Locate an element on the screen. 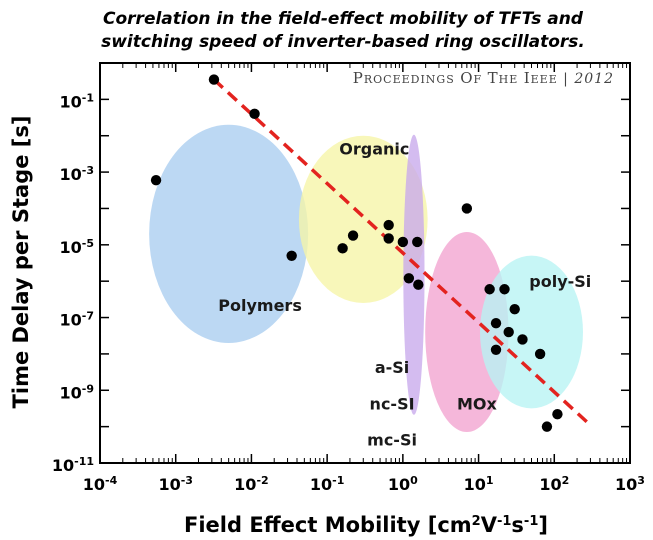  y-tick-label: 10-3 is located at coordinates (77, 174).